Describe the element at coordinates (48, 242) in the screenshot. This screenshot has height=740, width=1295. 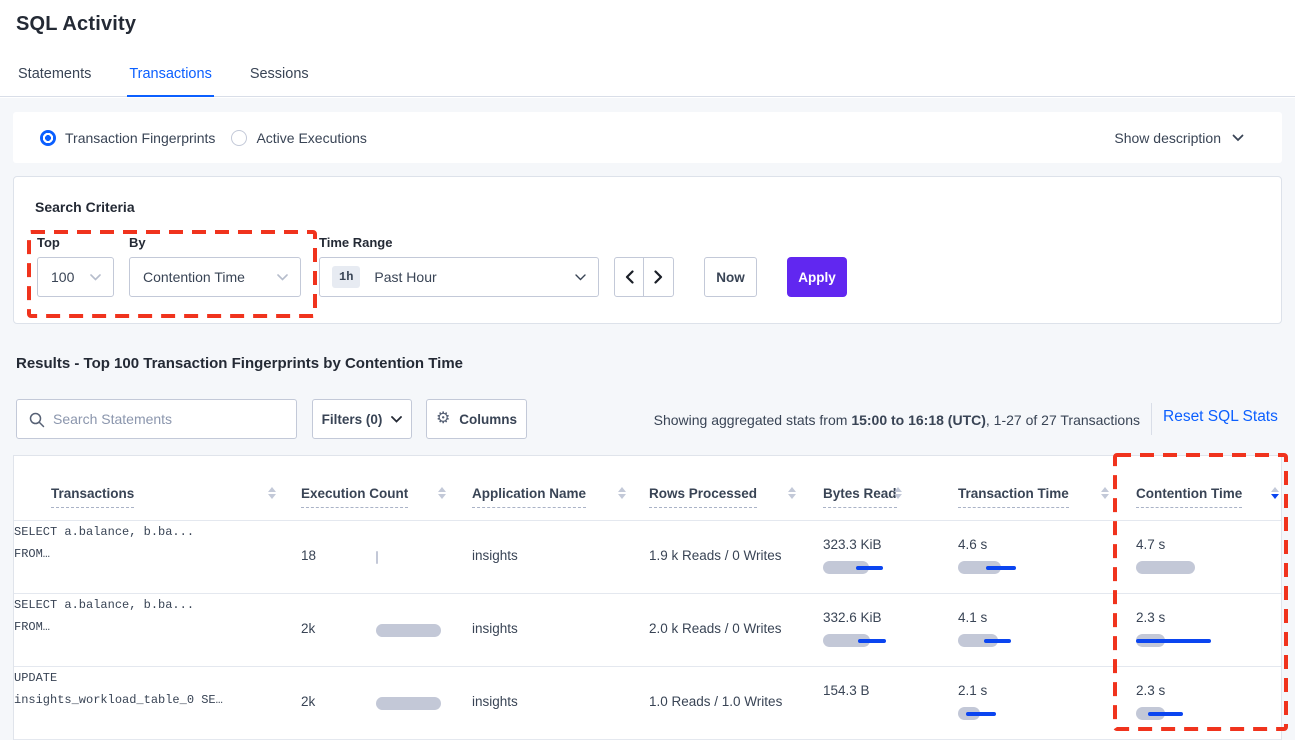
I see `top-label: Top` at that location.